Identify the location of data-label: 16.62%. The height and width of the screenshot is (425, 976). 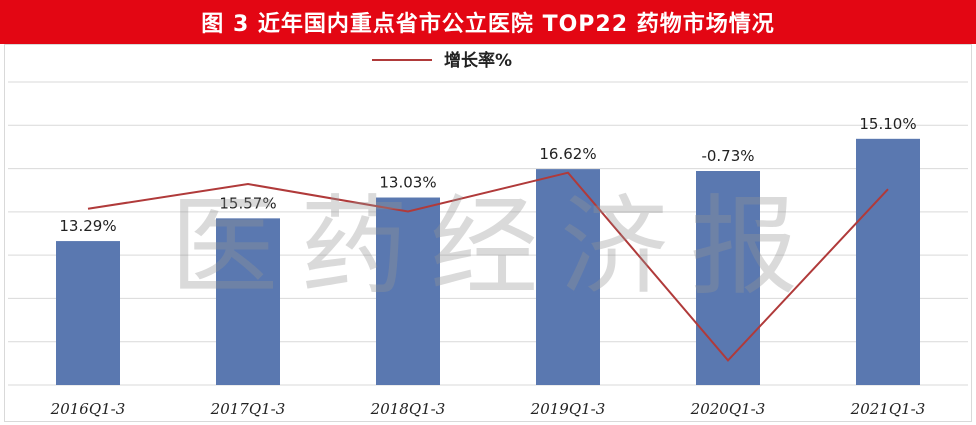
(567, 154).